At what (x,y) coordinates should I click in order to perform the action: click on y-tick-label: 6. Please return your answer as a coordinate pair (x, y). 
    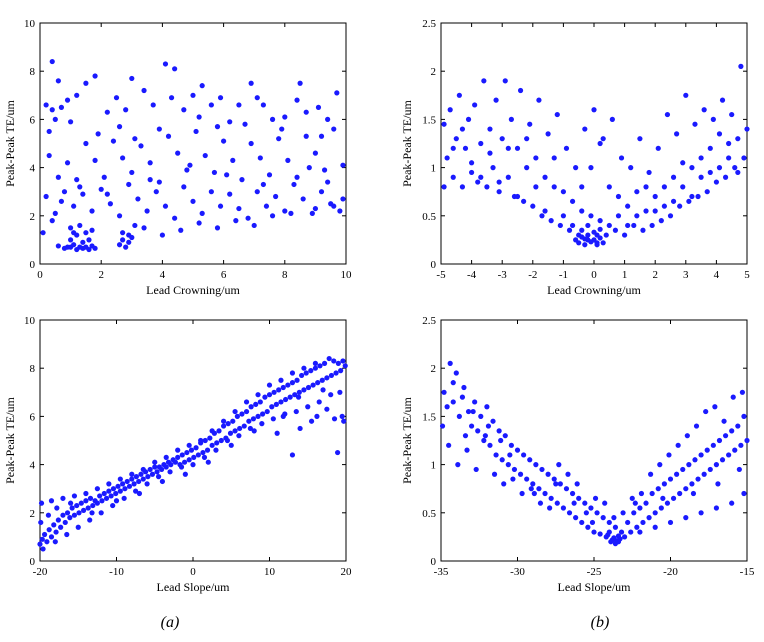
    Looking at the image, I should click on (33, 120).